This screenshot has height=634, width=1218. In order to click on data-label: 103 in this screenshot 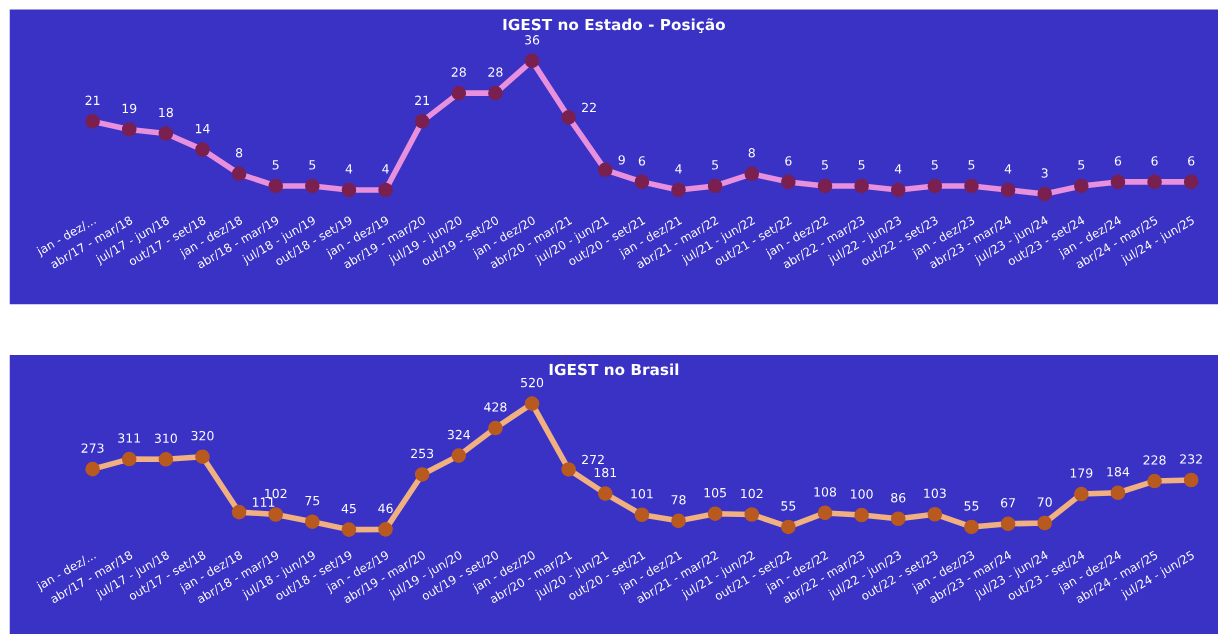, I will do `click(935, 493)`.